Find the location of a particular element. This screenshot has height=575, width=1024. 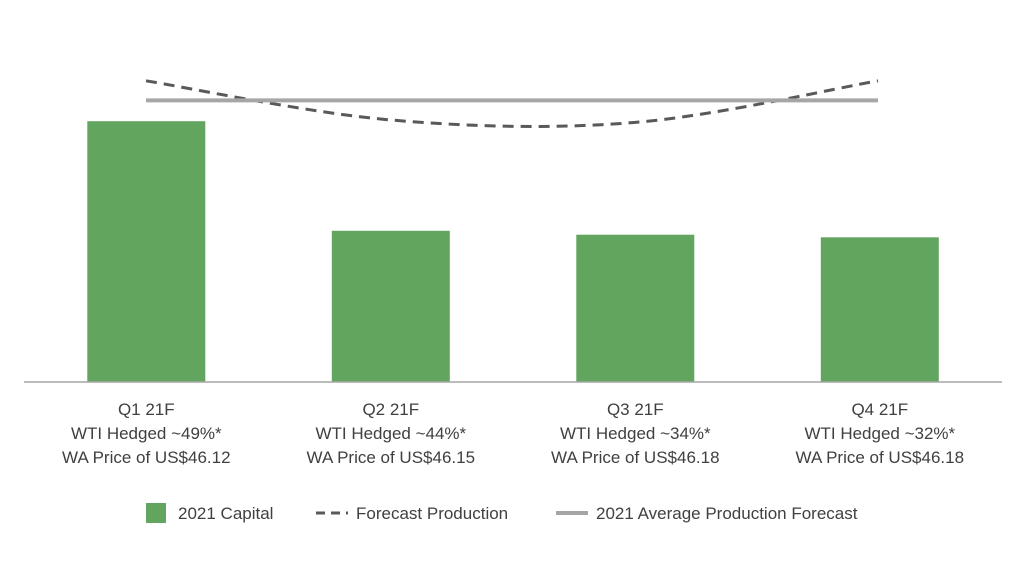

price-note-label: WA Price of US$46.12 is located at coordinates (146, 457).